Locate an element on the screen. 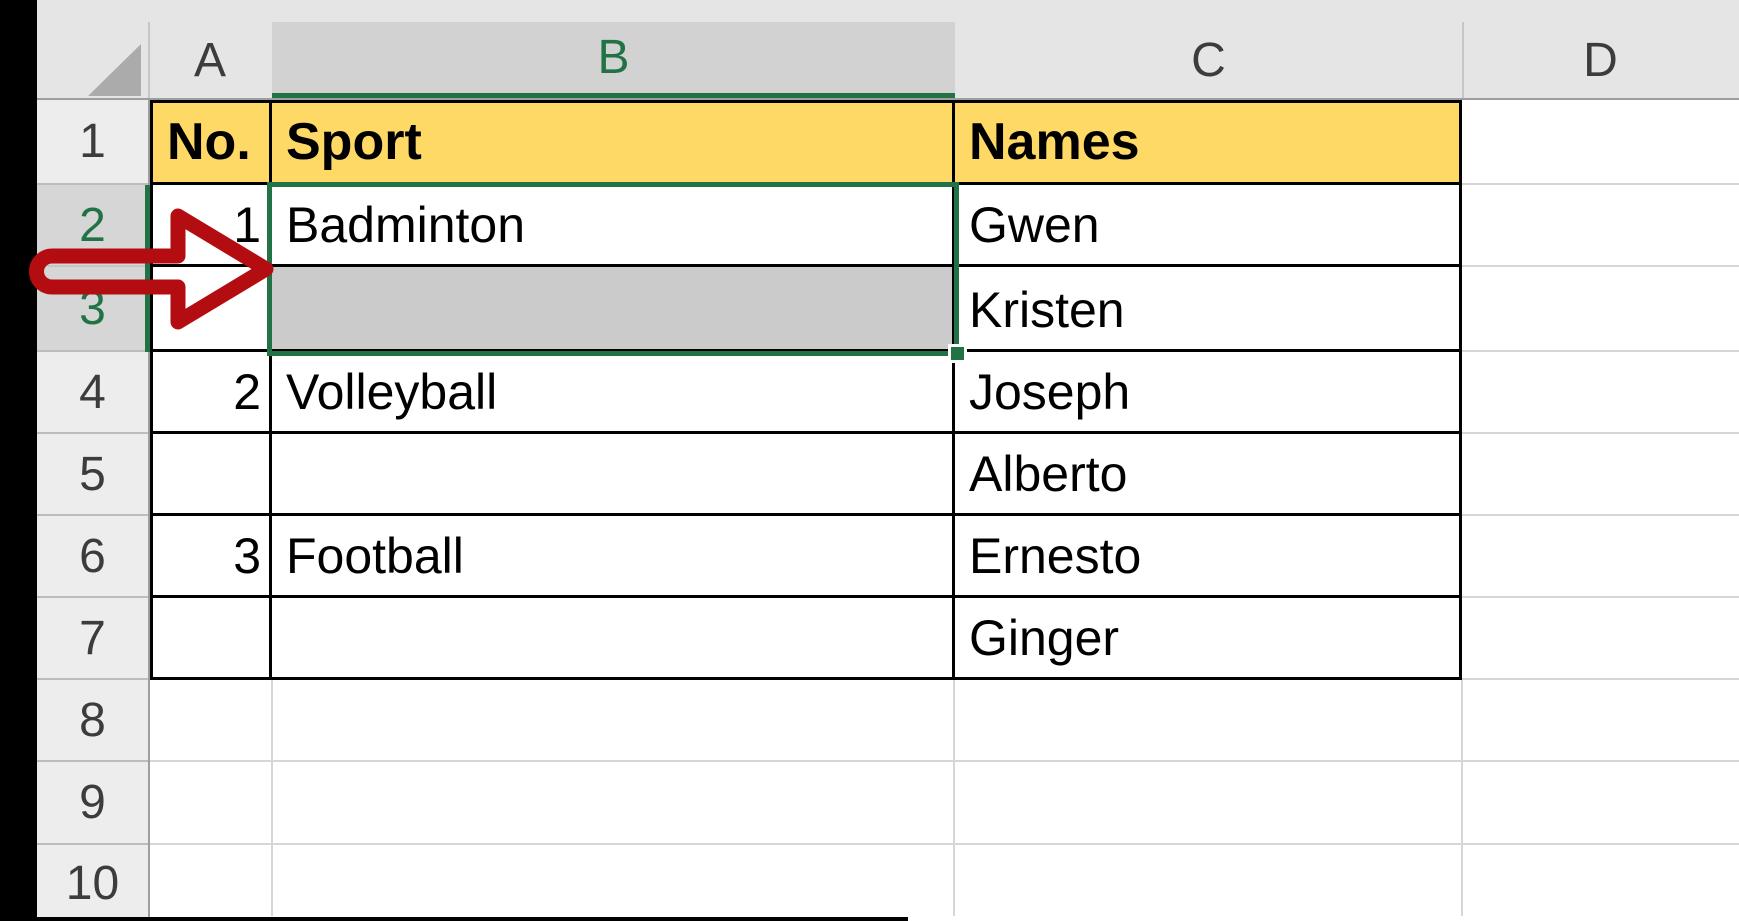 The image size is (1739, 921). row-header-5: 5 is located at coordinates (92, 475).